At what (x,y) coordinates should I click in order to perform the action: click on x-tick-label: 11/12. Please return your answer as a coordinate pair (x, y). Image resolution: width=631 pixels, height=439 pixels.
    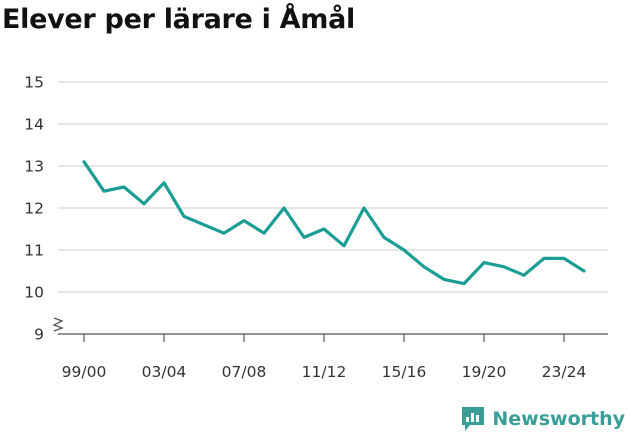
    Looking at the image, I should click on (324, 372).